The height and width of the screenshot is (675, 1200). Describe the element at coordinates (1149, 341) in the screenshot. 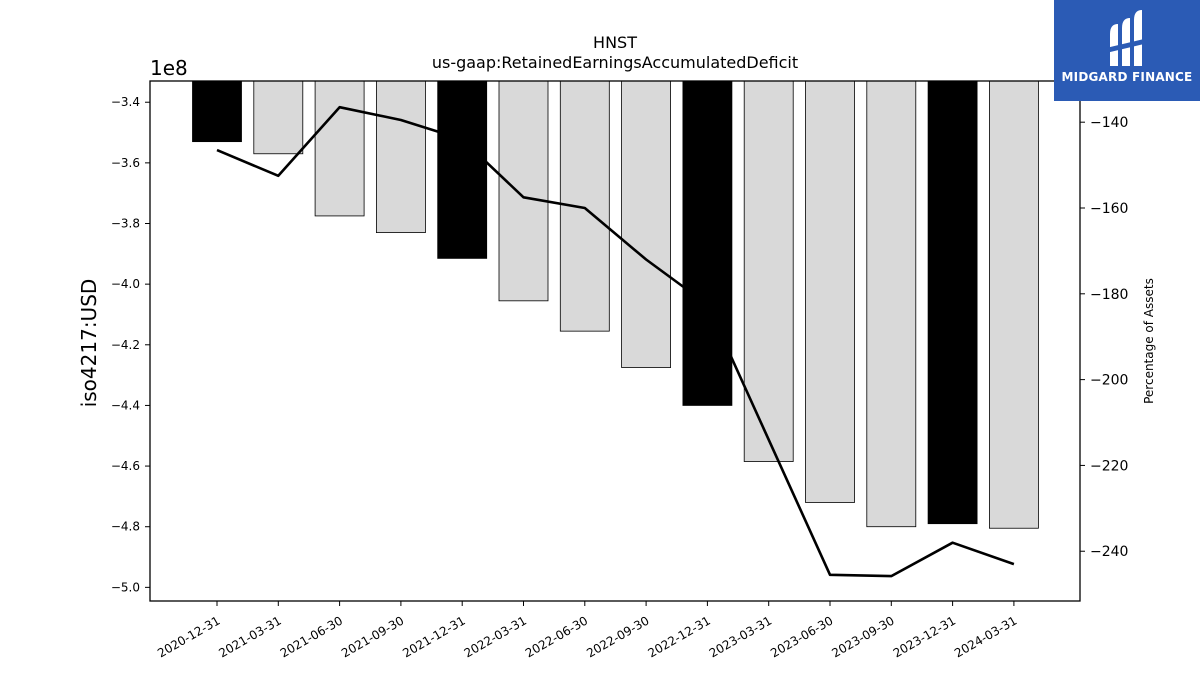

I see `y2-axis-label: Percentage of Assets` at that location.